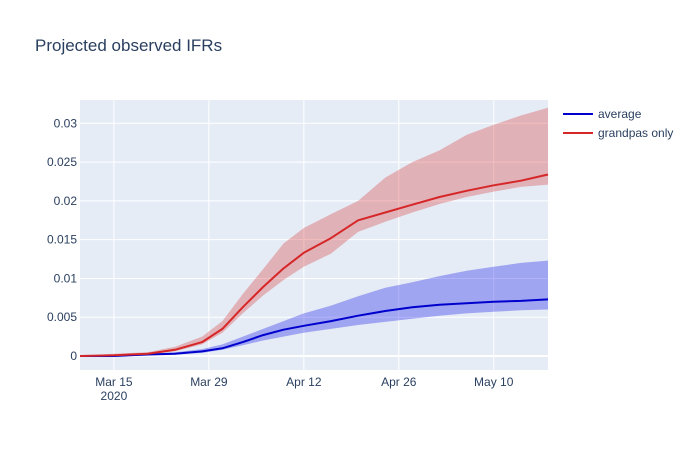 The height and width of the screenshot is (450, 700). Describe the element at coordinates (209, 382) in the screenshot. I see `x-tick-label: Mar 29` at that location.